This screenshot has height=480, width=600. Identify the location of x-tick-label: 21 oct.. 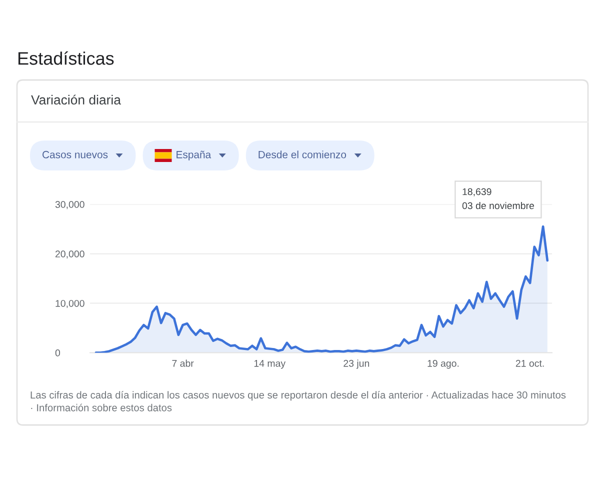
(530, 363).